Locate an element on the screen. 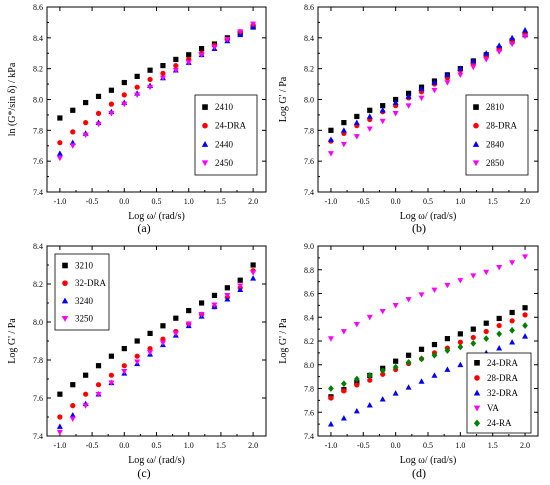  x-tick-label: 0.0 is located at coordinates (396, 201).